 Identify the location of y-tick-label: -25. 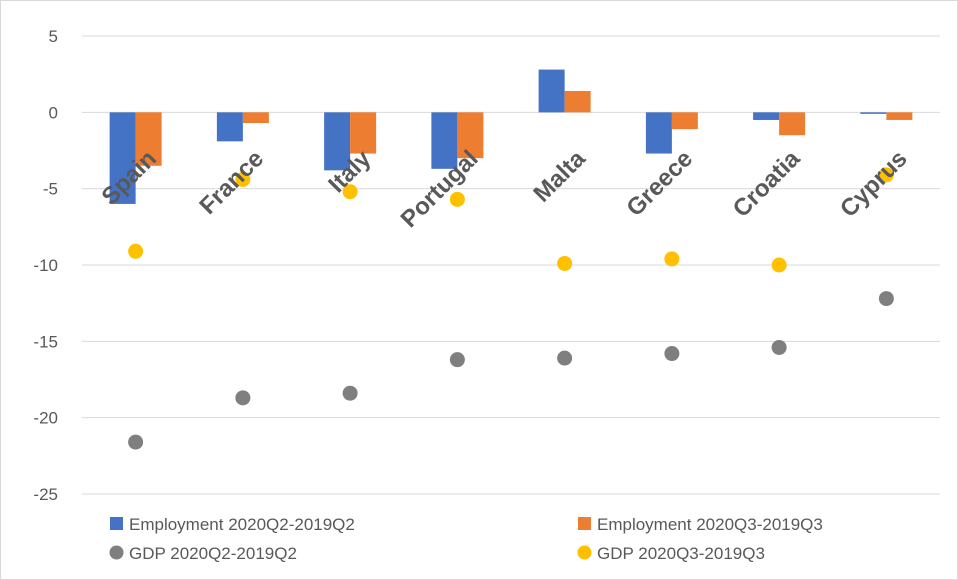
(45, 494).